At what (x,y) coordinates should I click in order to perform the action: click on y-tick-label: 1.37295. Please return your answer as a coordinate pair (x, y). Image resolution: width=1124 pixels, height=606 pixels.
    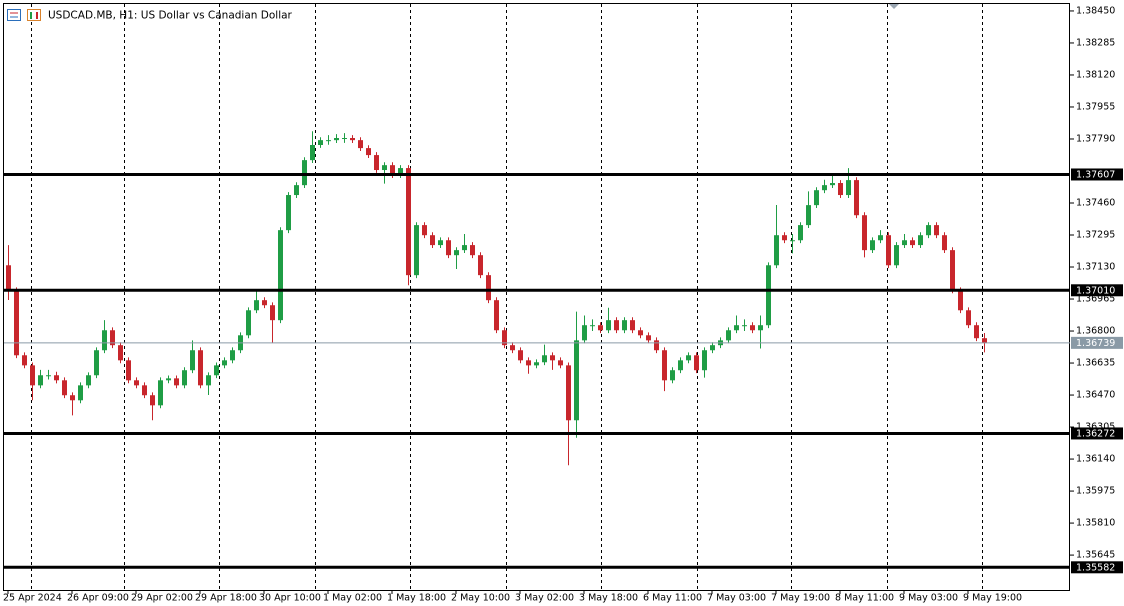
    Looking at the image, I should click on (1095, 235).